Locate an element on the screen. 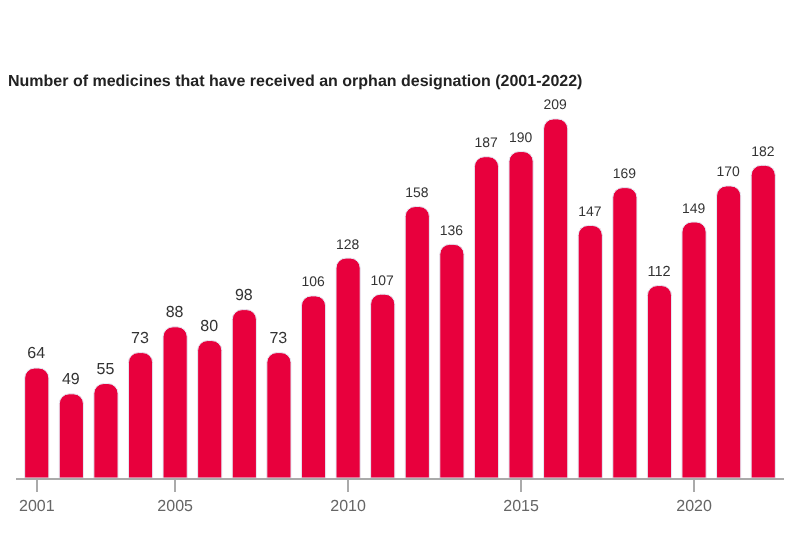  data-label: 112 is located at coordinates (659, 270).